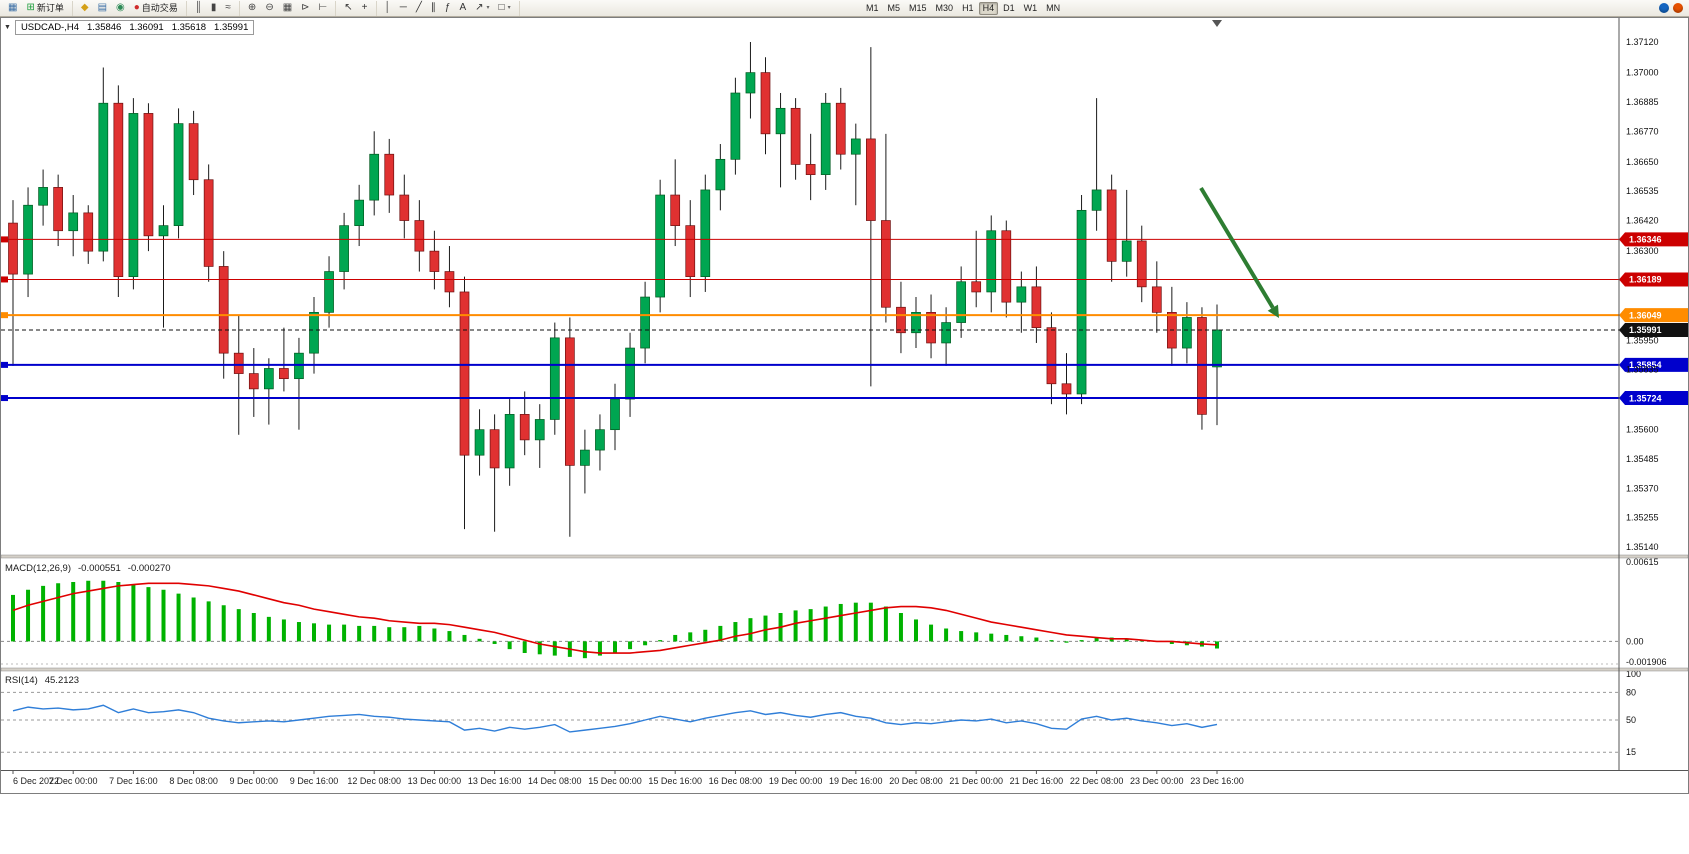 The width and height of the screenshot is (1689, 854). I want to click on chart-shift-marker, so click(1217, 23).